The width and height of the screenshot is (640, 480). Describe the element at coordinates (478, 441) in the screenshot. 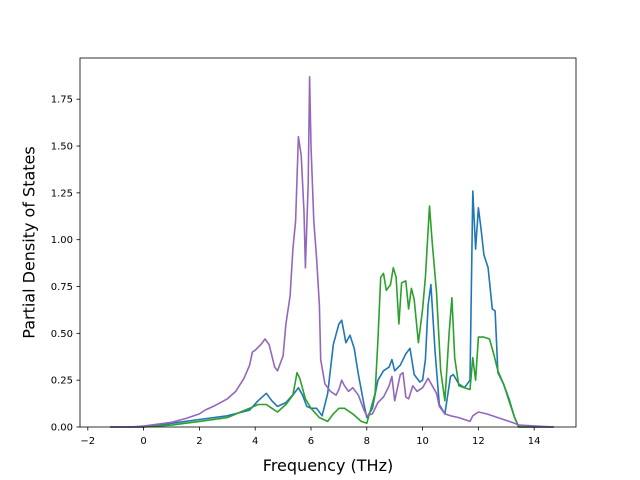

I see `x-tick-label: 12` at that location.